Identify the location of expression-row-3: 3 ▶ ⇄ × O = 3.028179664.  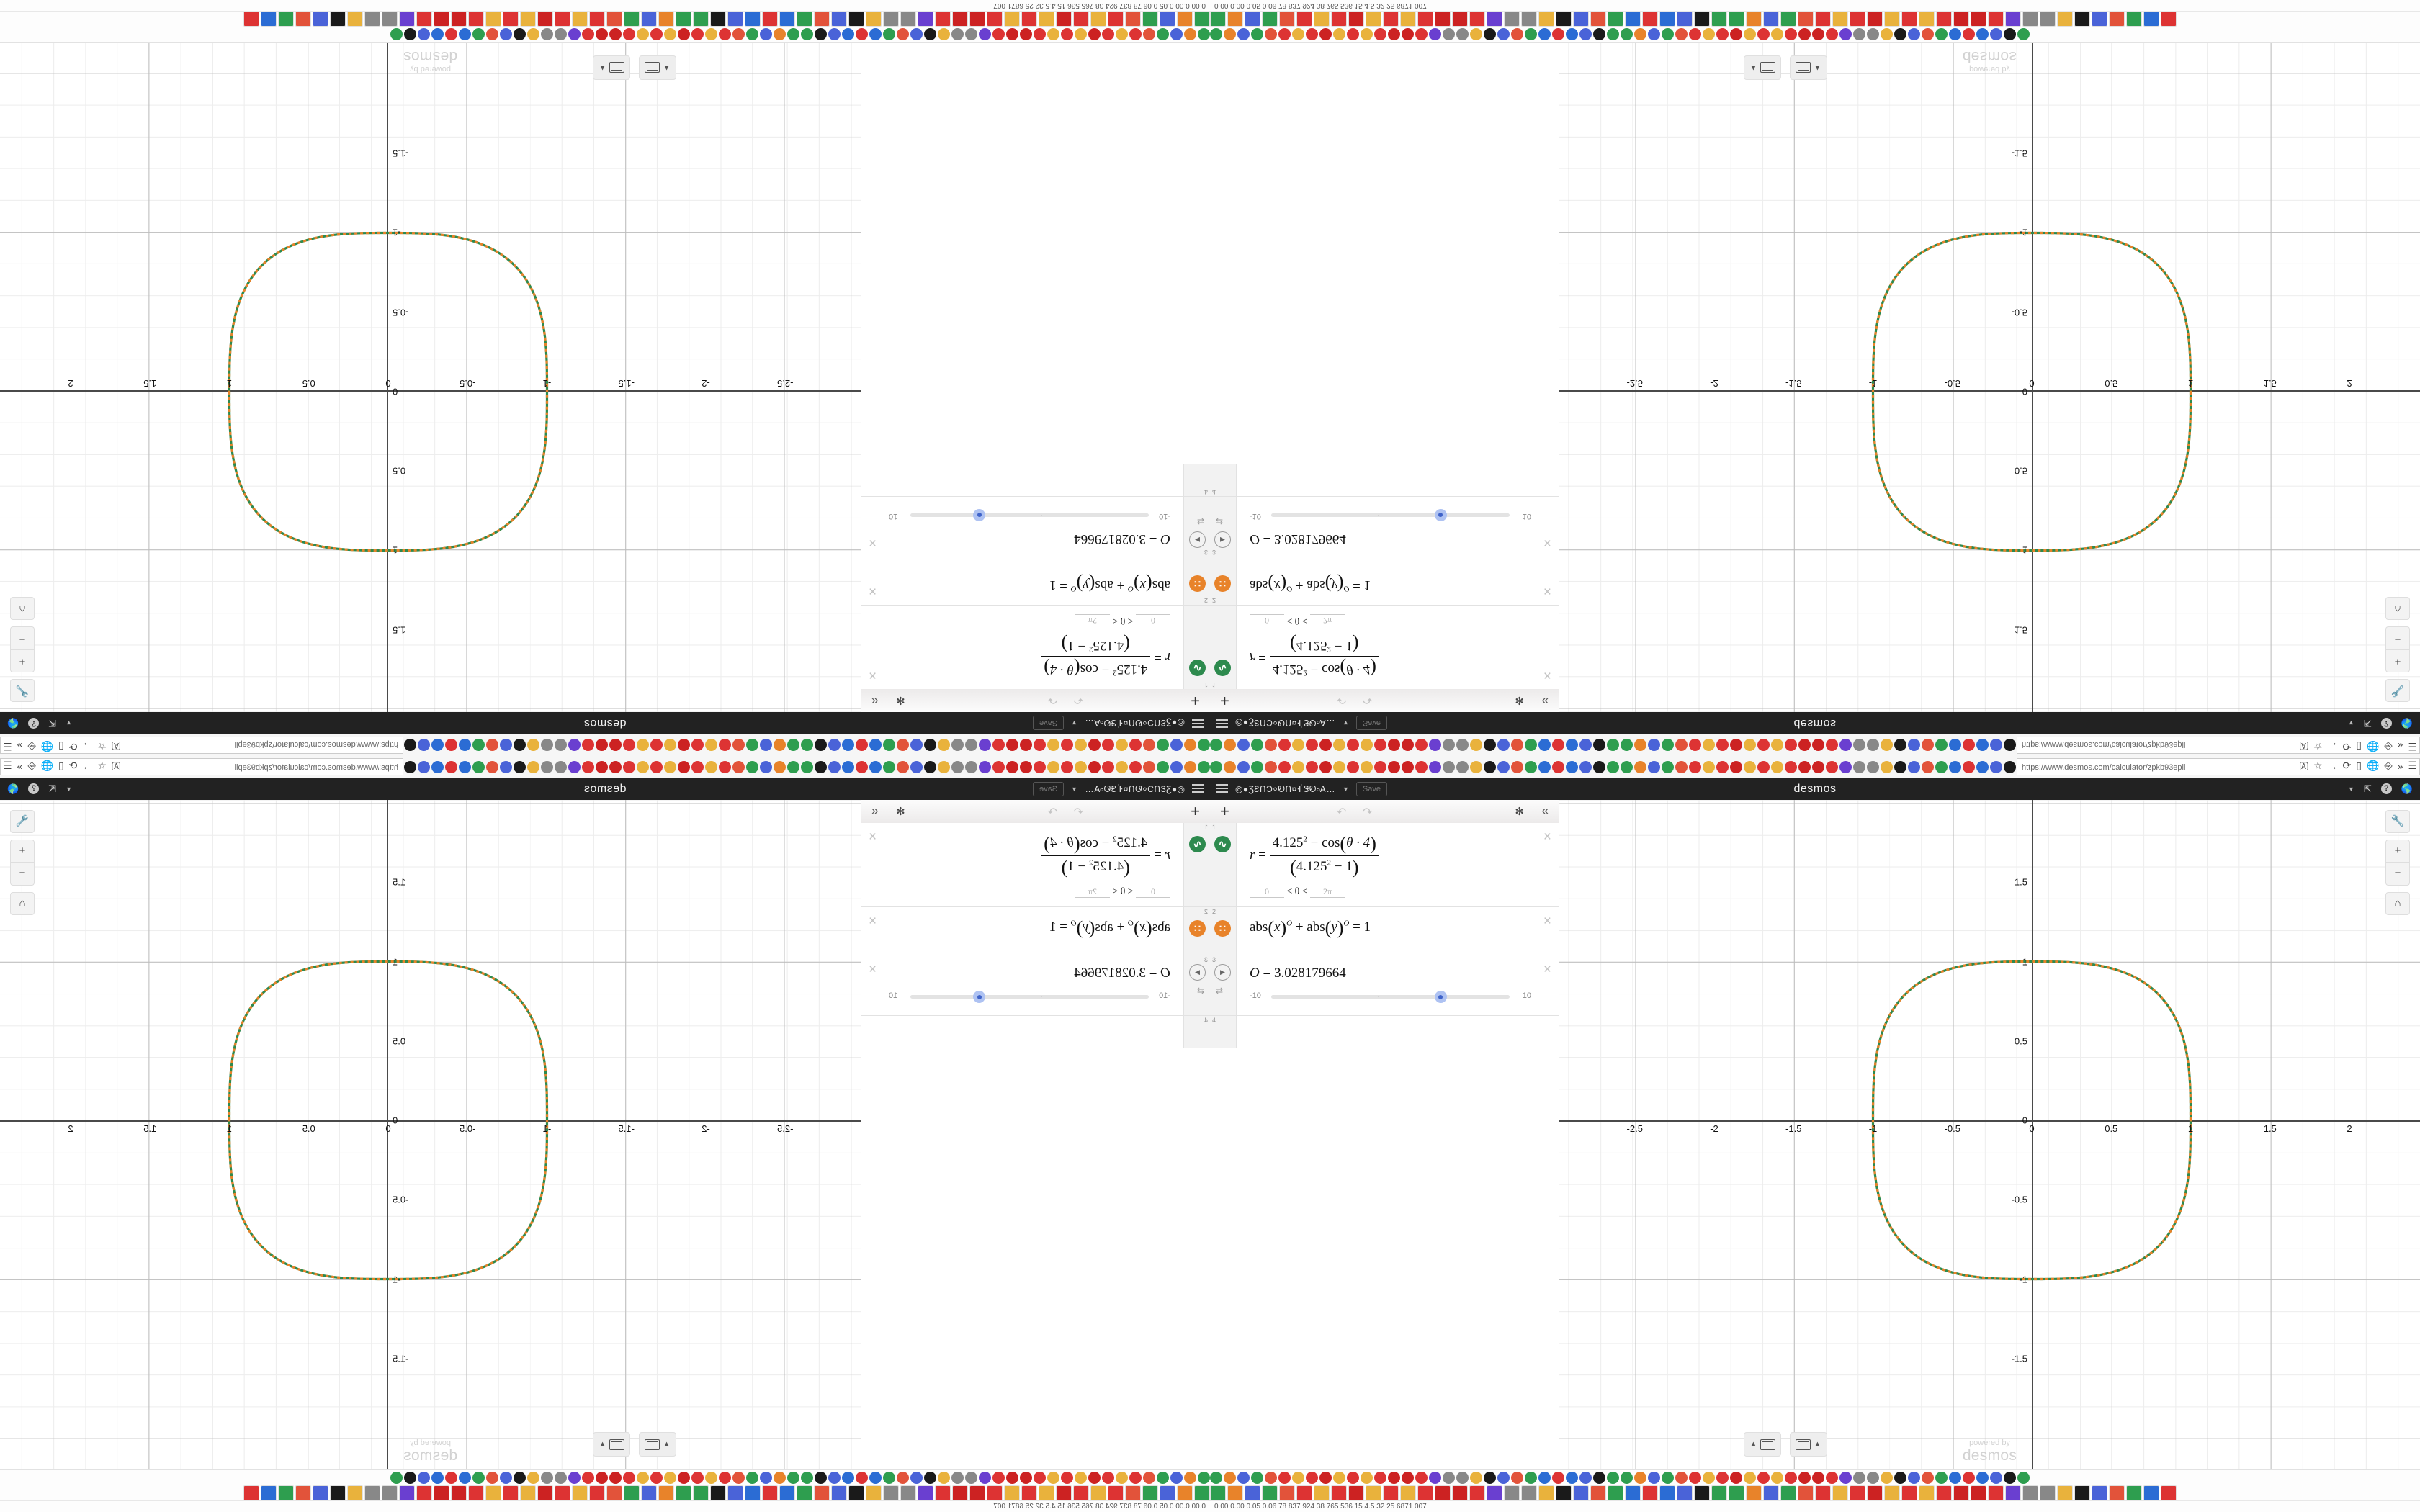
(1384, 526).